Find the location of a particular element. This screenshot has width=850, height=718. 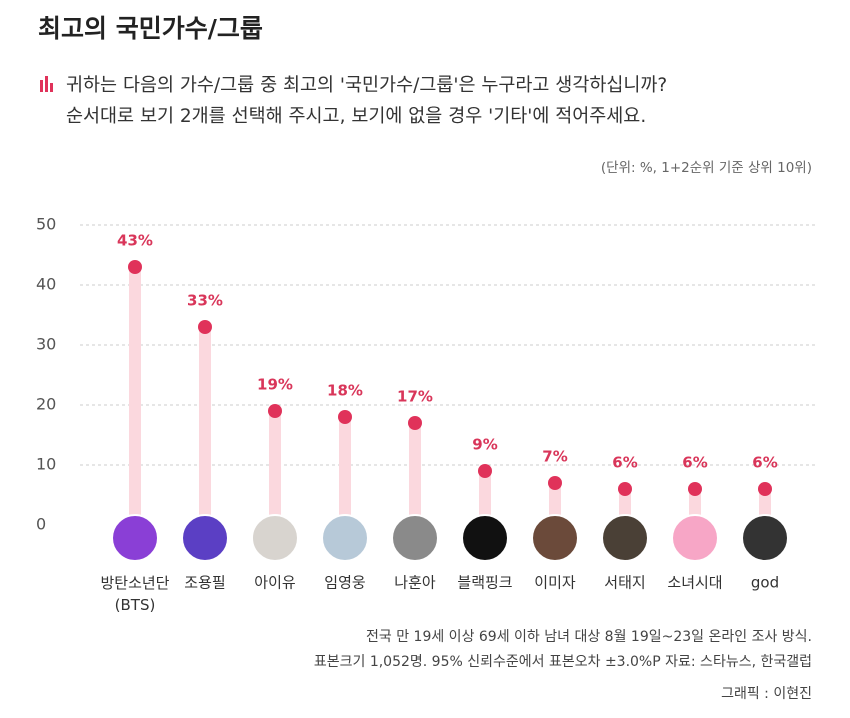

chart-title: 최고의 국민가수/그룹 is located at coordinates (150, 28).